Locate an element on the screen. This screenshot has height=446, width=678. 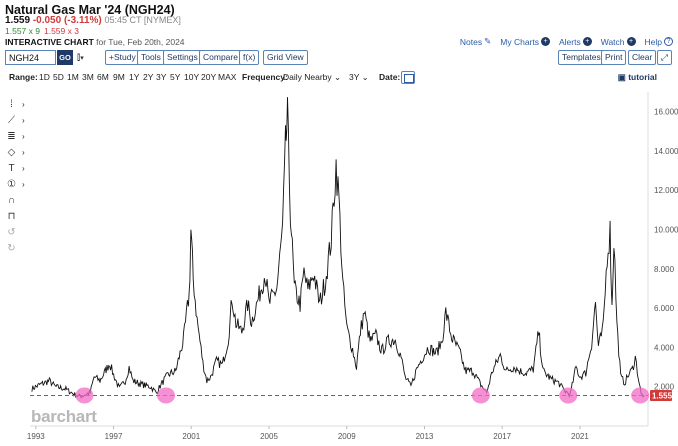
range-1d: 1D is located at coordinates (44, 77).